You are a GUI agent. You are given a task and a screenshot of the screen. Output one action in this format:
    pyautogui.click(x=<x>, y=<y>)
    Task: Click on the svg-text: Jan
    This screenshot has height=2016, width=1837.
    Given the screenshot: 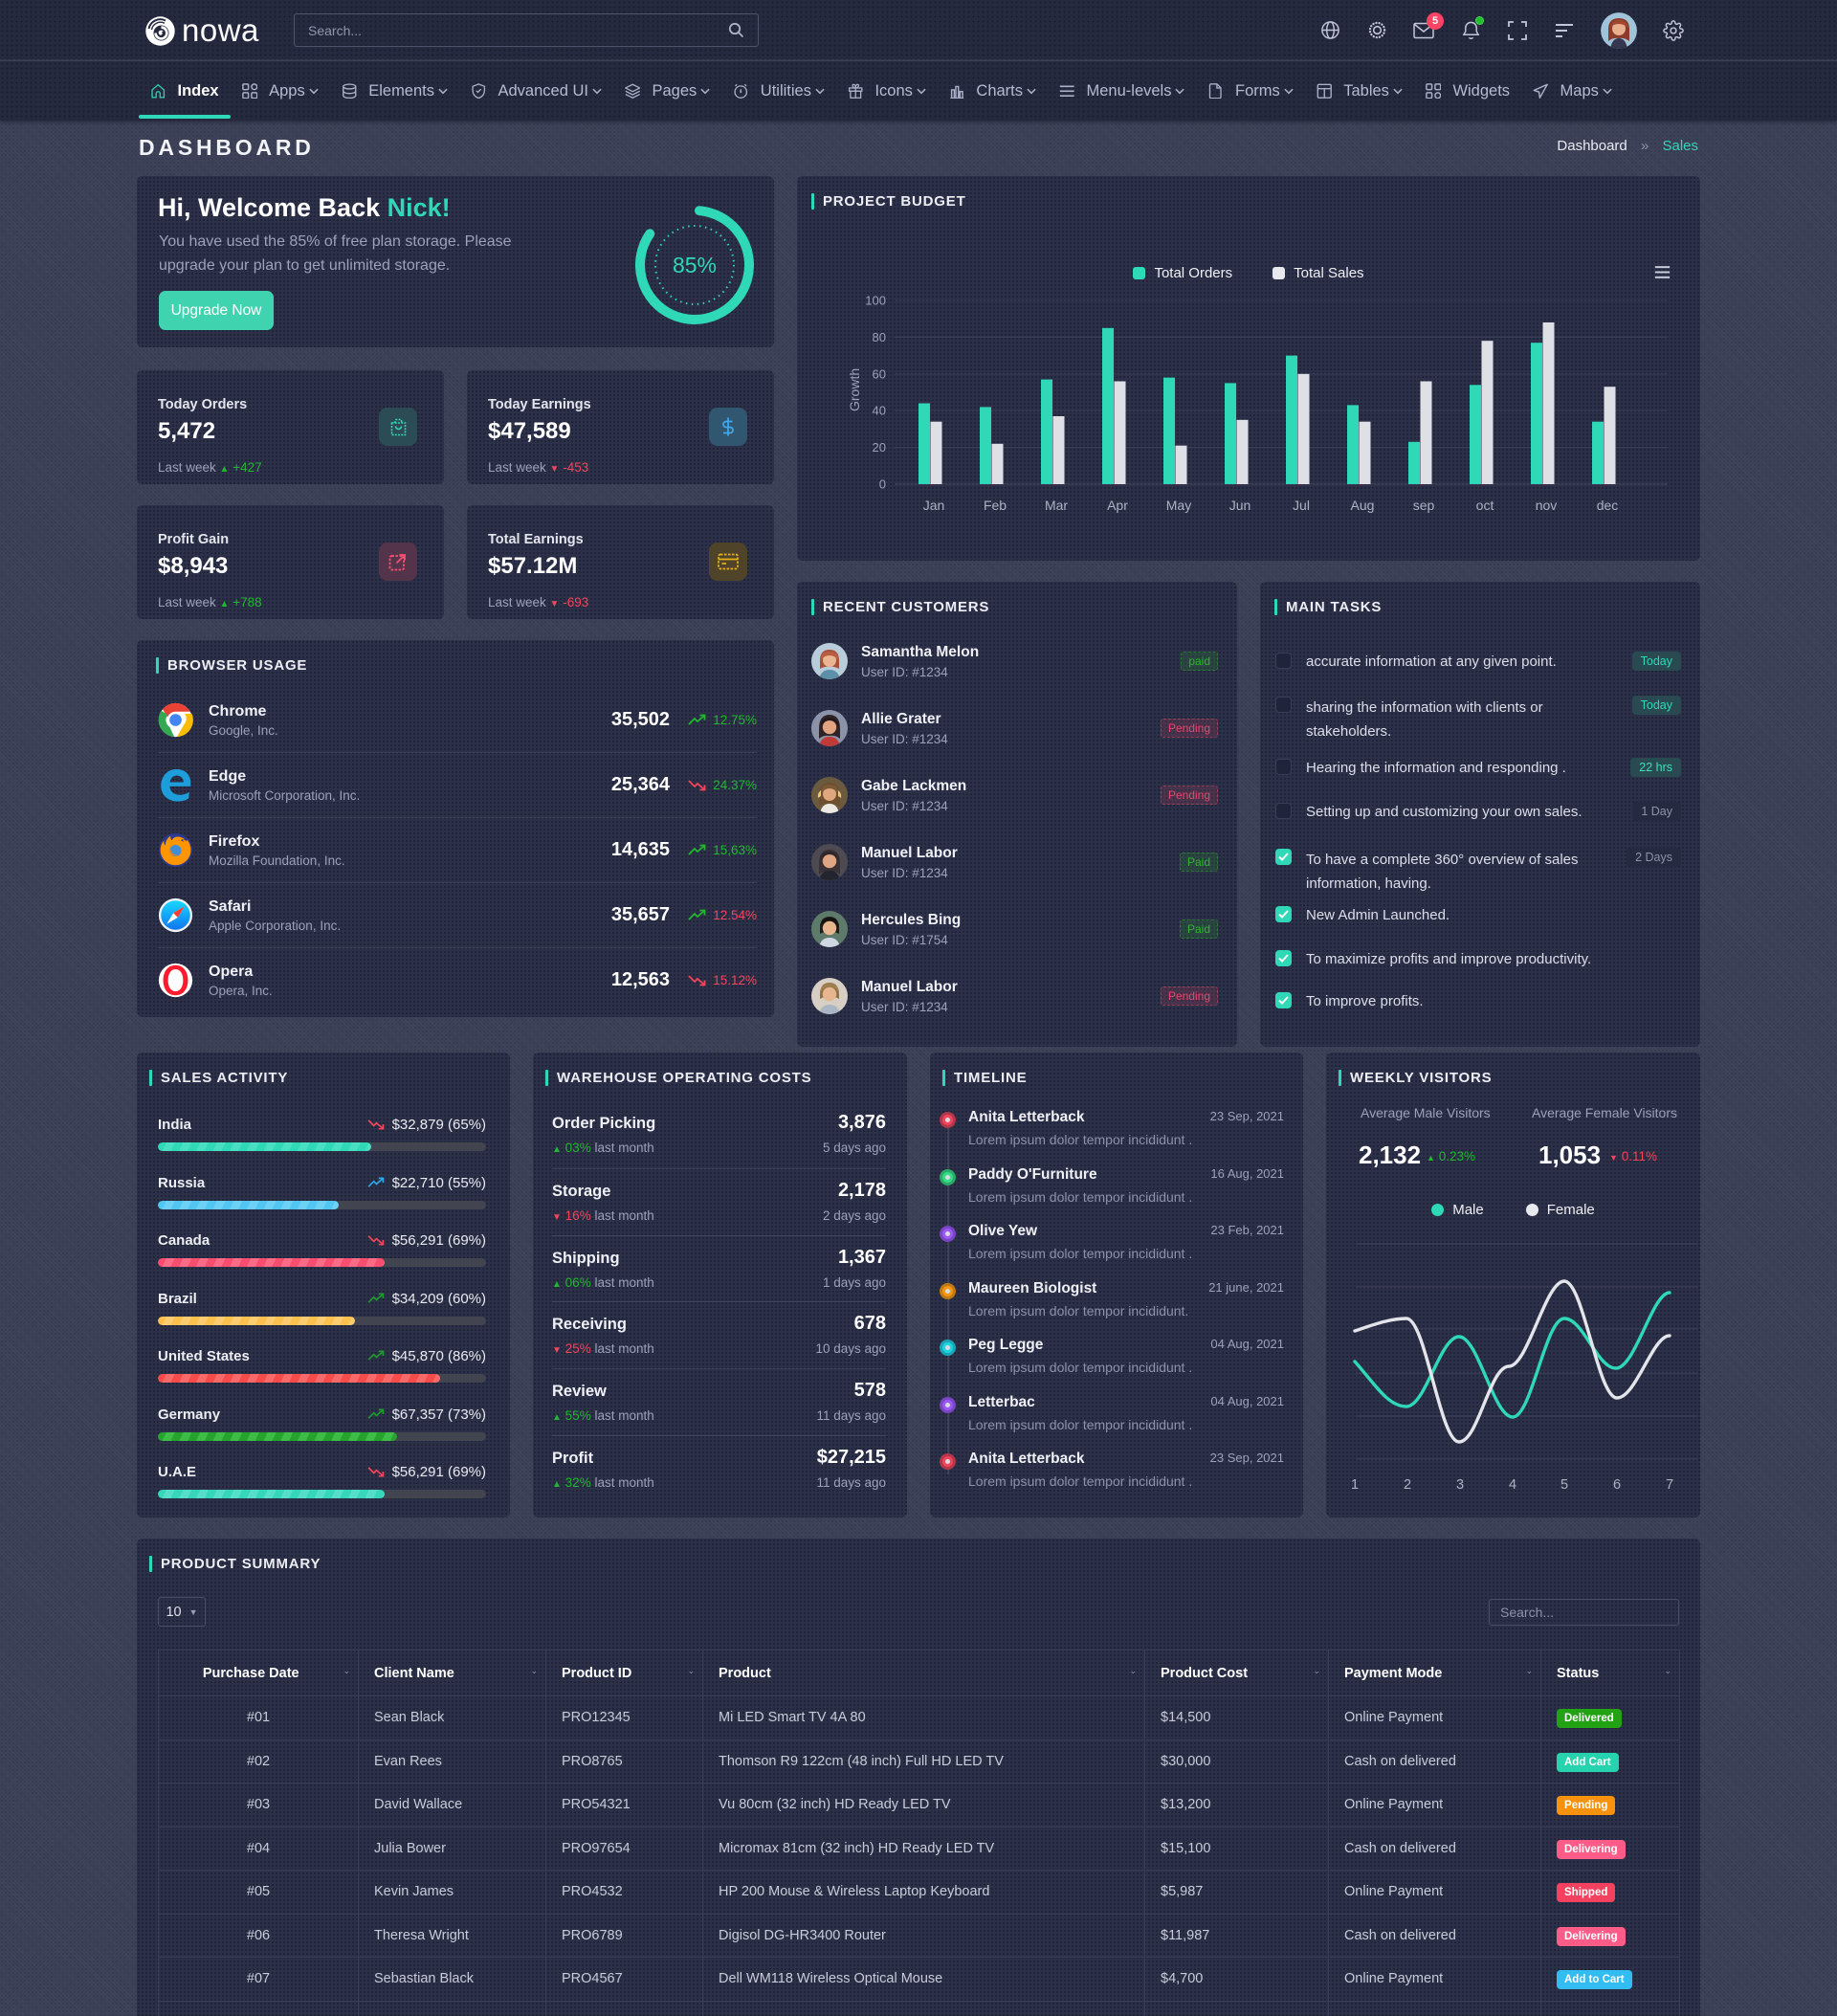 What is the action you would take?
    pyautogui.click(x=934, y=505)
    